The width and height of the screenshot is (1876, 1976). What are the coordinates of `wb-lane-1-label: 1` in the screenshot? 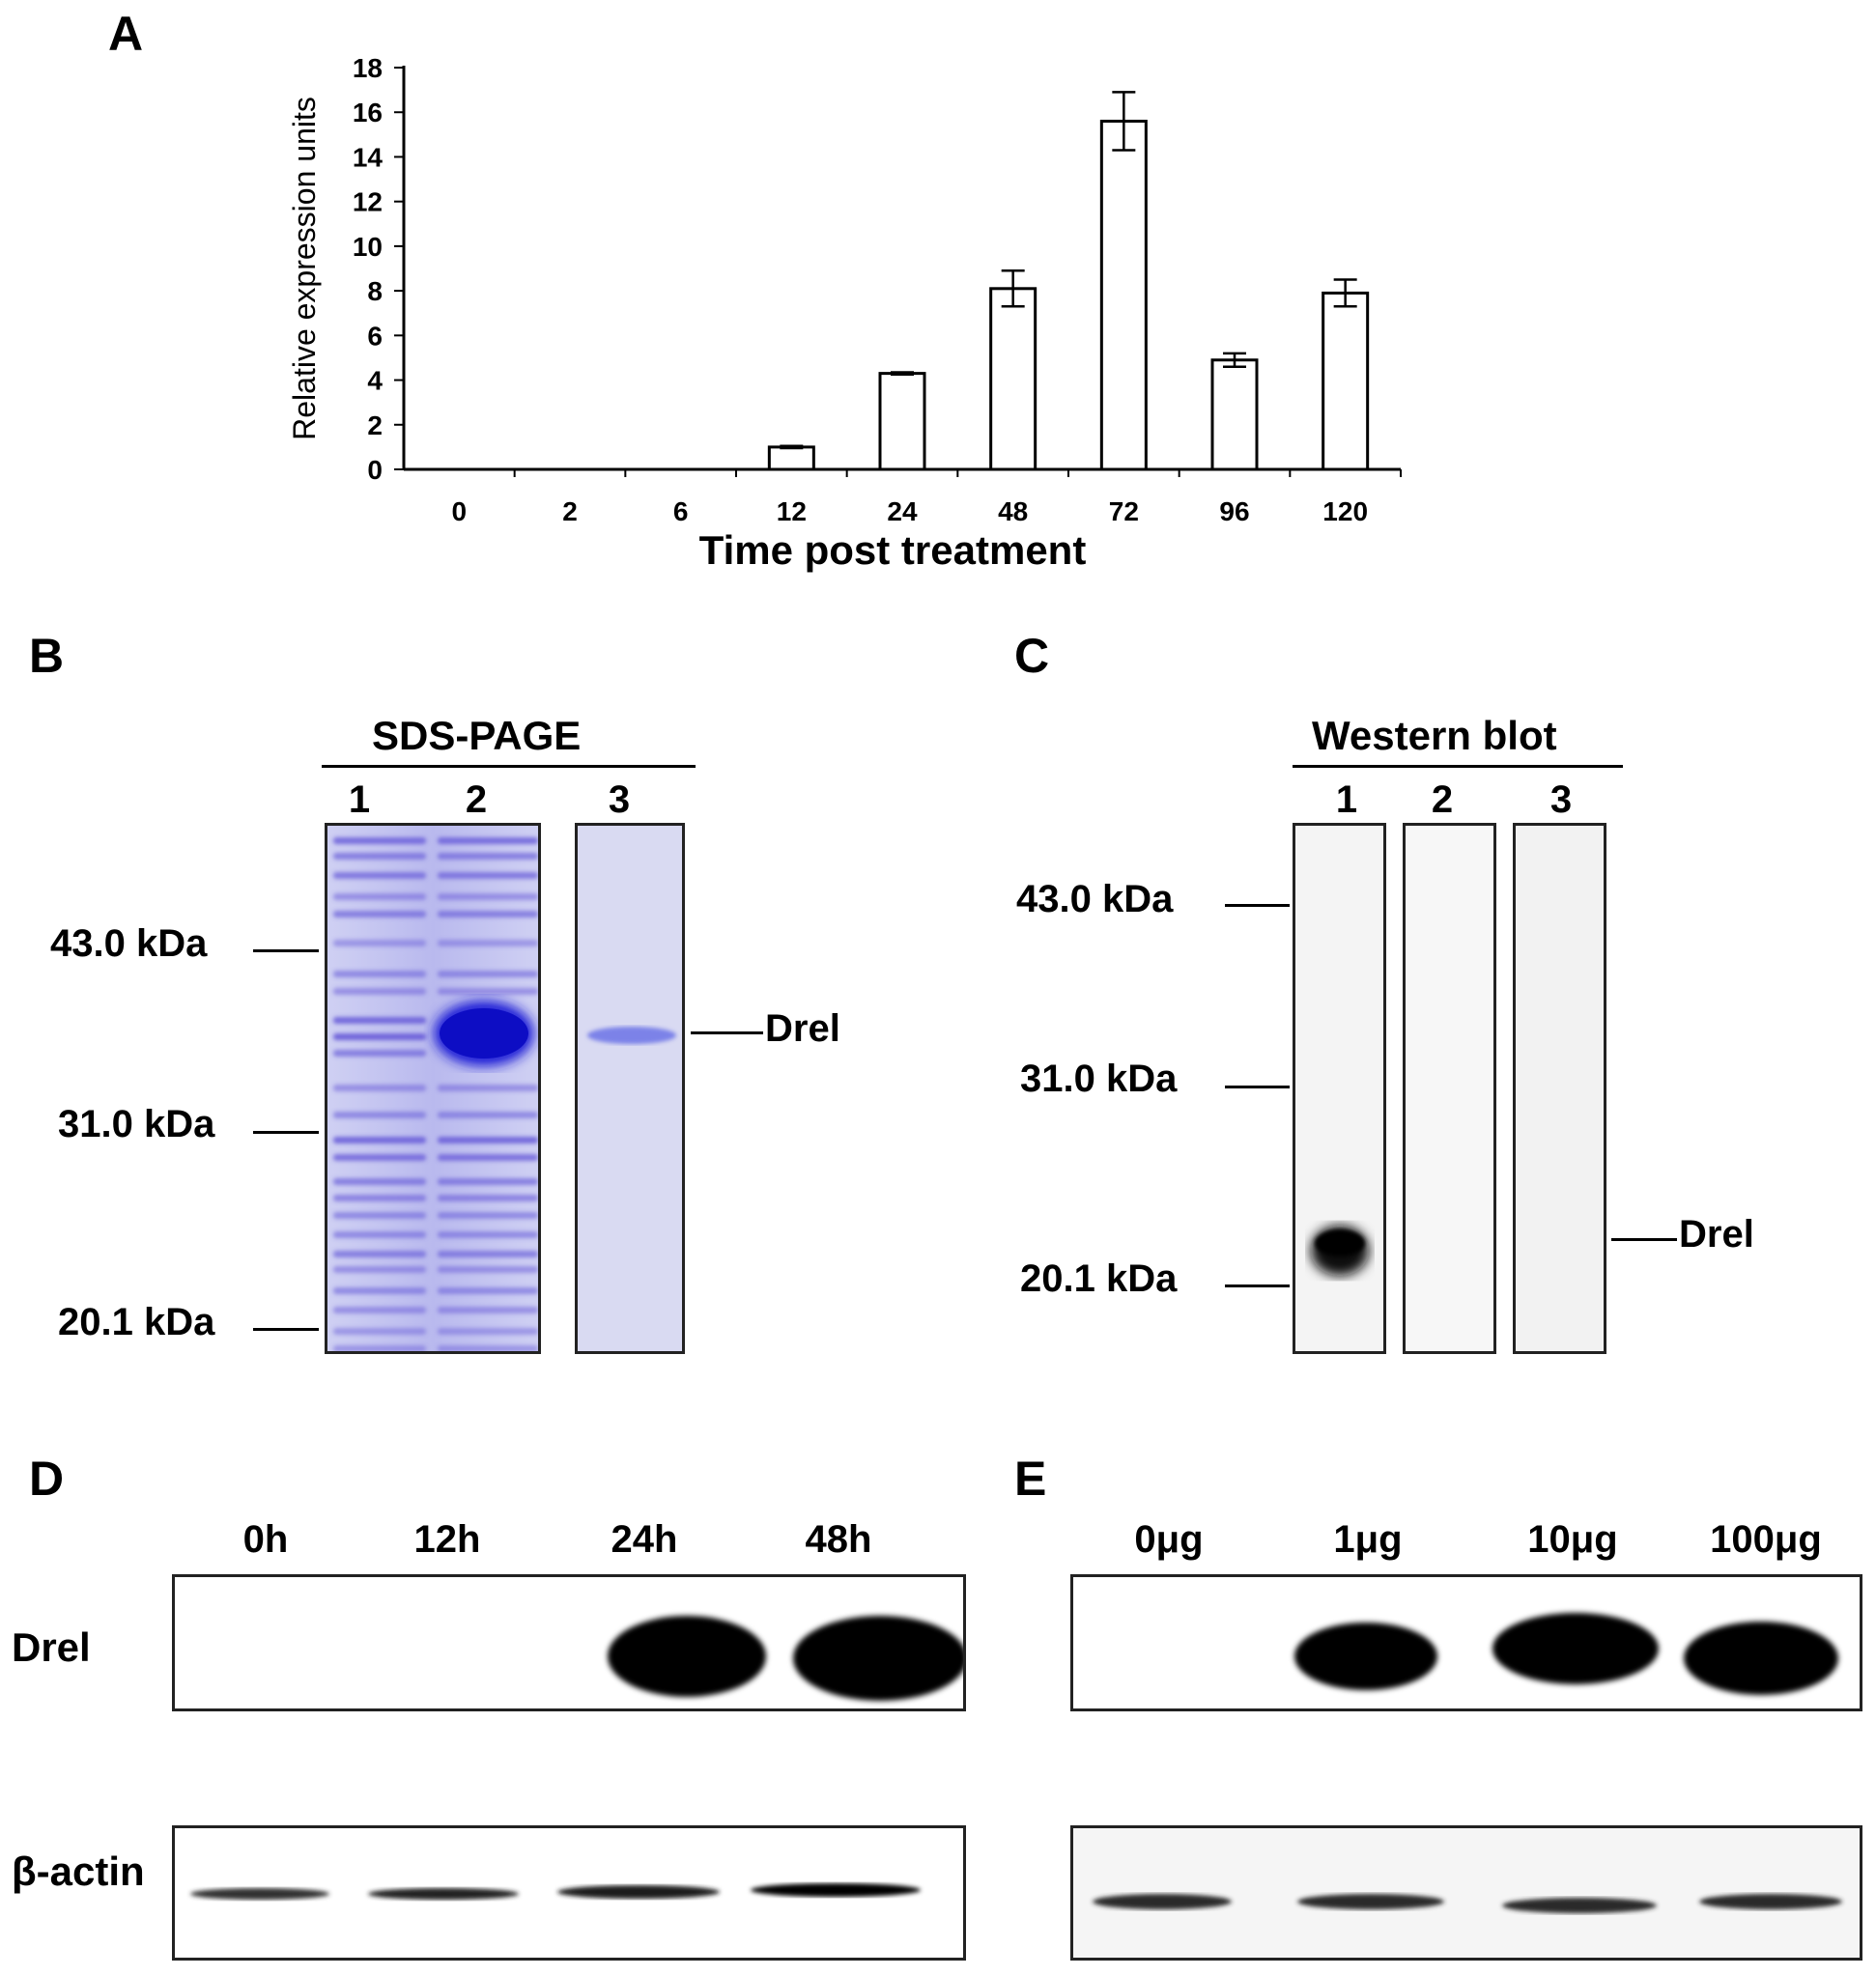 It's located at (1347, 800).